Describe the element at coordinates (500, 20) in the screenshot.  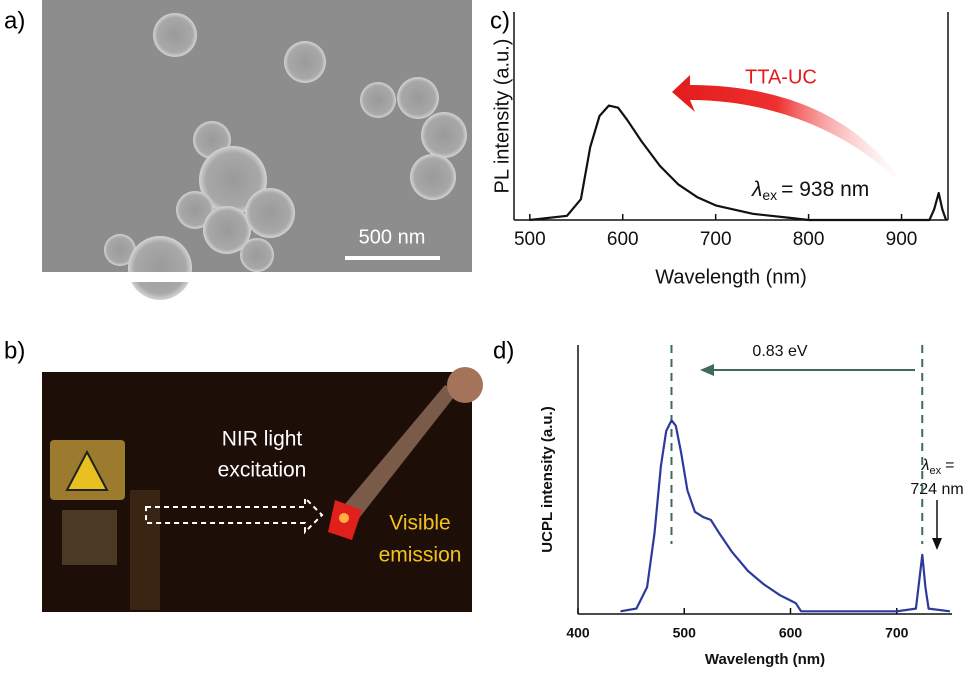
I see `panel-label: c)` at that location.